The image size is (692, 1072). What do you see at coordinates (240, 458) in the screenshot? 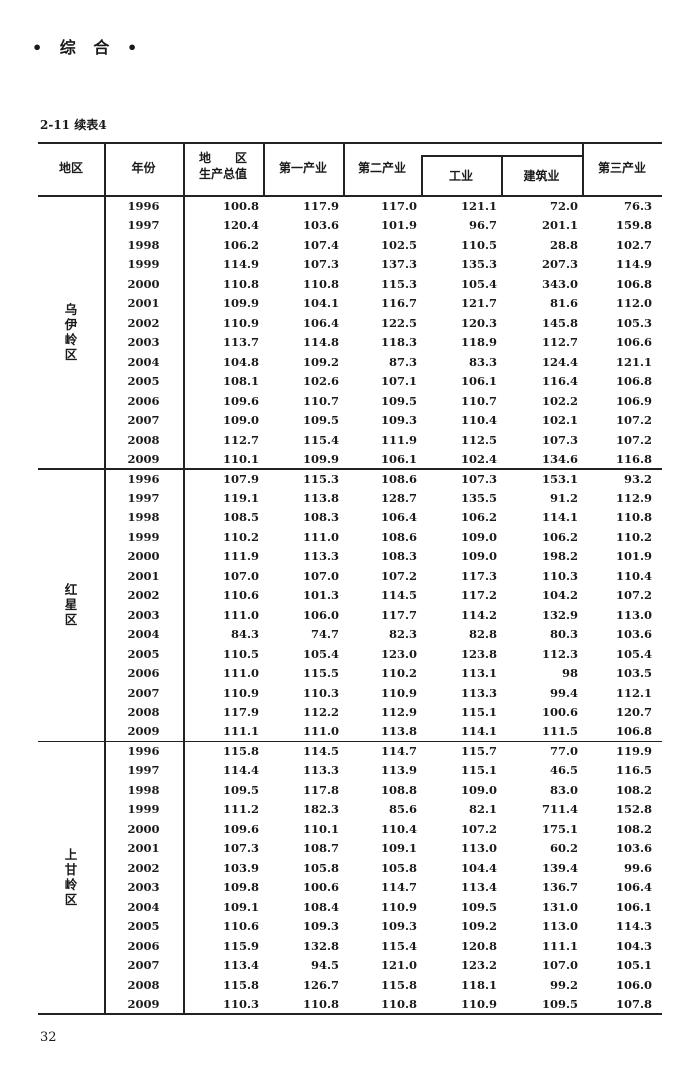
I see `value-cell: 110.1` at bounding box center [240, 458].